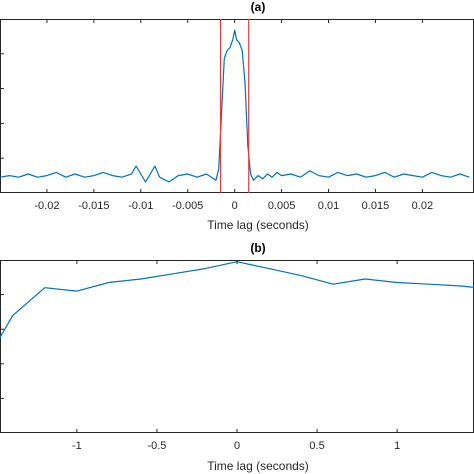 Image resolution: width=474 pixels, height=474 pixels. Describe the element at coordinates (282, 206) in the screenshot. I see `panel-a-xtick-label: 0.005` at that location.